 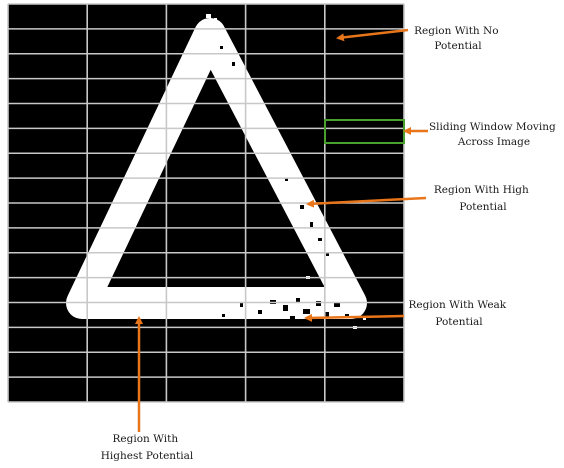 I want to click on label-weak-potential: Region With Weak Potential, so click(x=458, y=313).